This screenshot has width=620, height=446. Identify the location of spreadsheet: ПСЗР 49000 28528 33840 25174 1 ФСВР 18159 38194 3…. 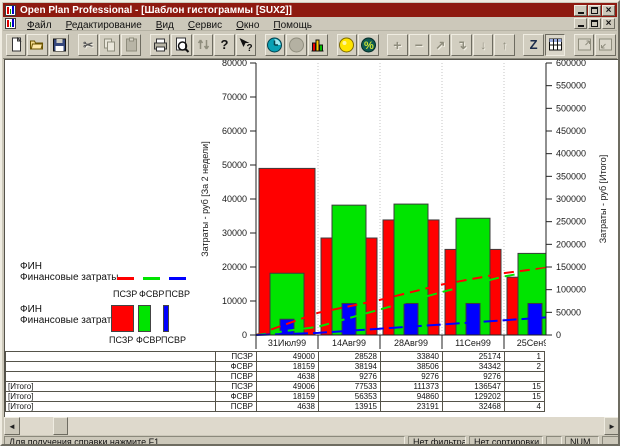
(275, 381).